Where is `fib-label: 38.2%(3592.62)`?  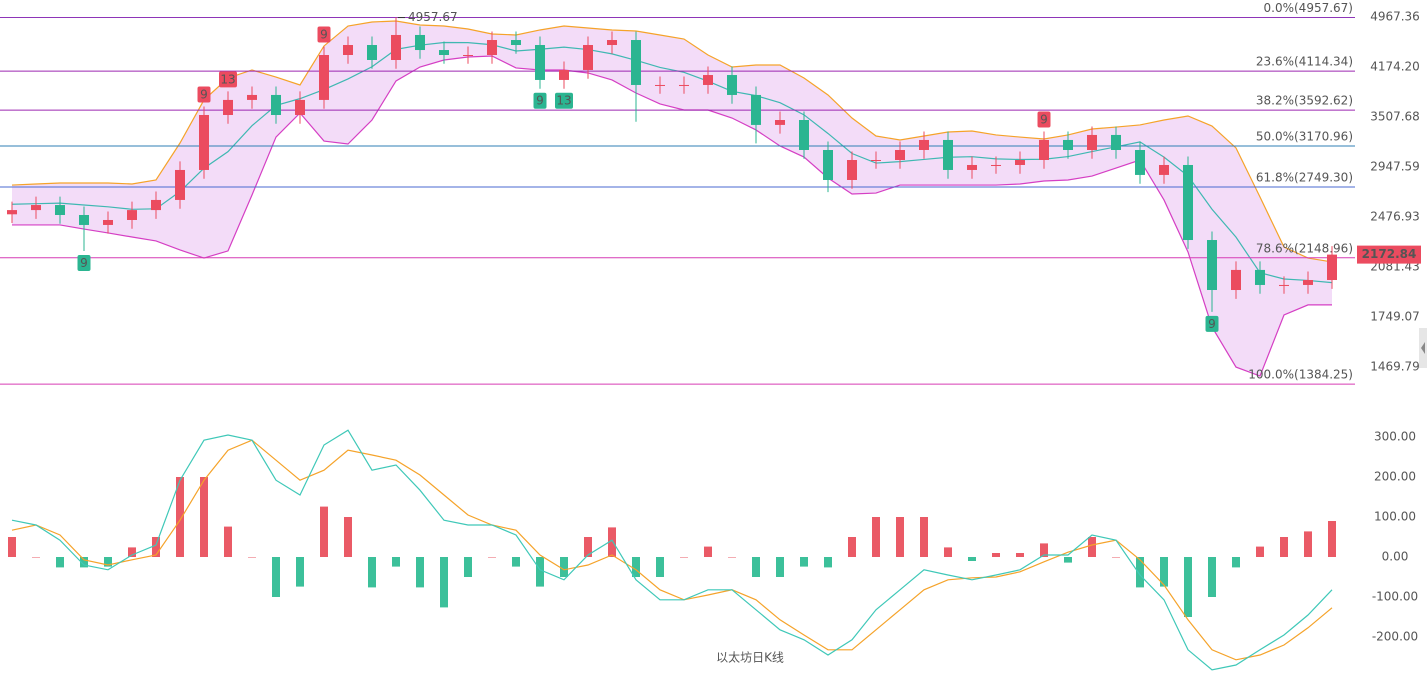
fib-label: 38.2%(3592.62) is located at coordinates (1304, 101).